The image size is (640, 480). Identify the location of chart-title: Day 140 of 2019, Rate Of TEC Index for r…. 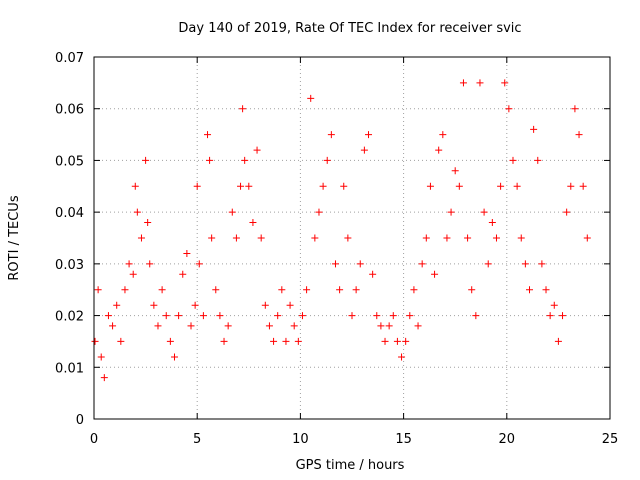
(349, 28).